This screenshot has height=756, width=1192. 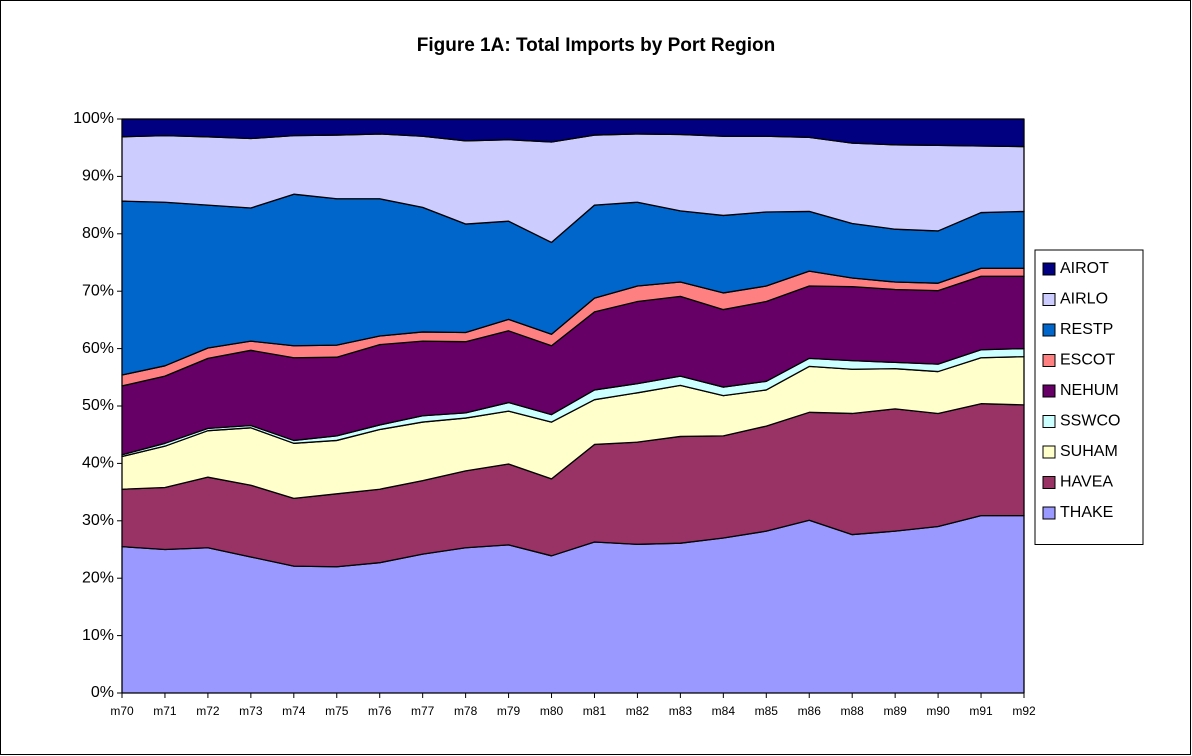 What do you see at coordinates (1086, 329) in the screenshot?
I see `legend-label: RESTP` at bounding box center [1086, 329].